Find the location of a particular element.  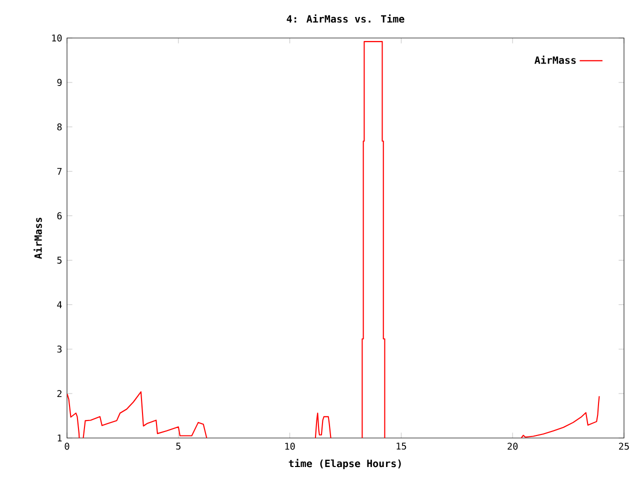

x-tick-label: 0 is located at coordinates (67, 446).